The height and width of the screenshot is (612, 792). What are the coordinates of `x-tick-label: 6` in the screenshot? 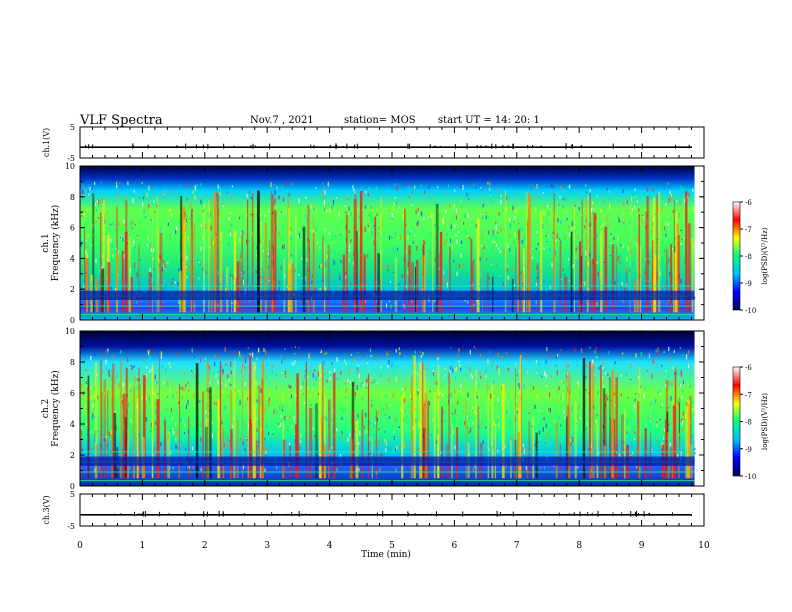 It's located at (455, 546).